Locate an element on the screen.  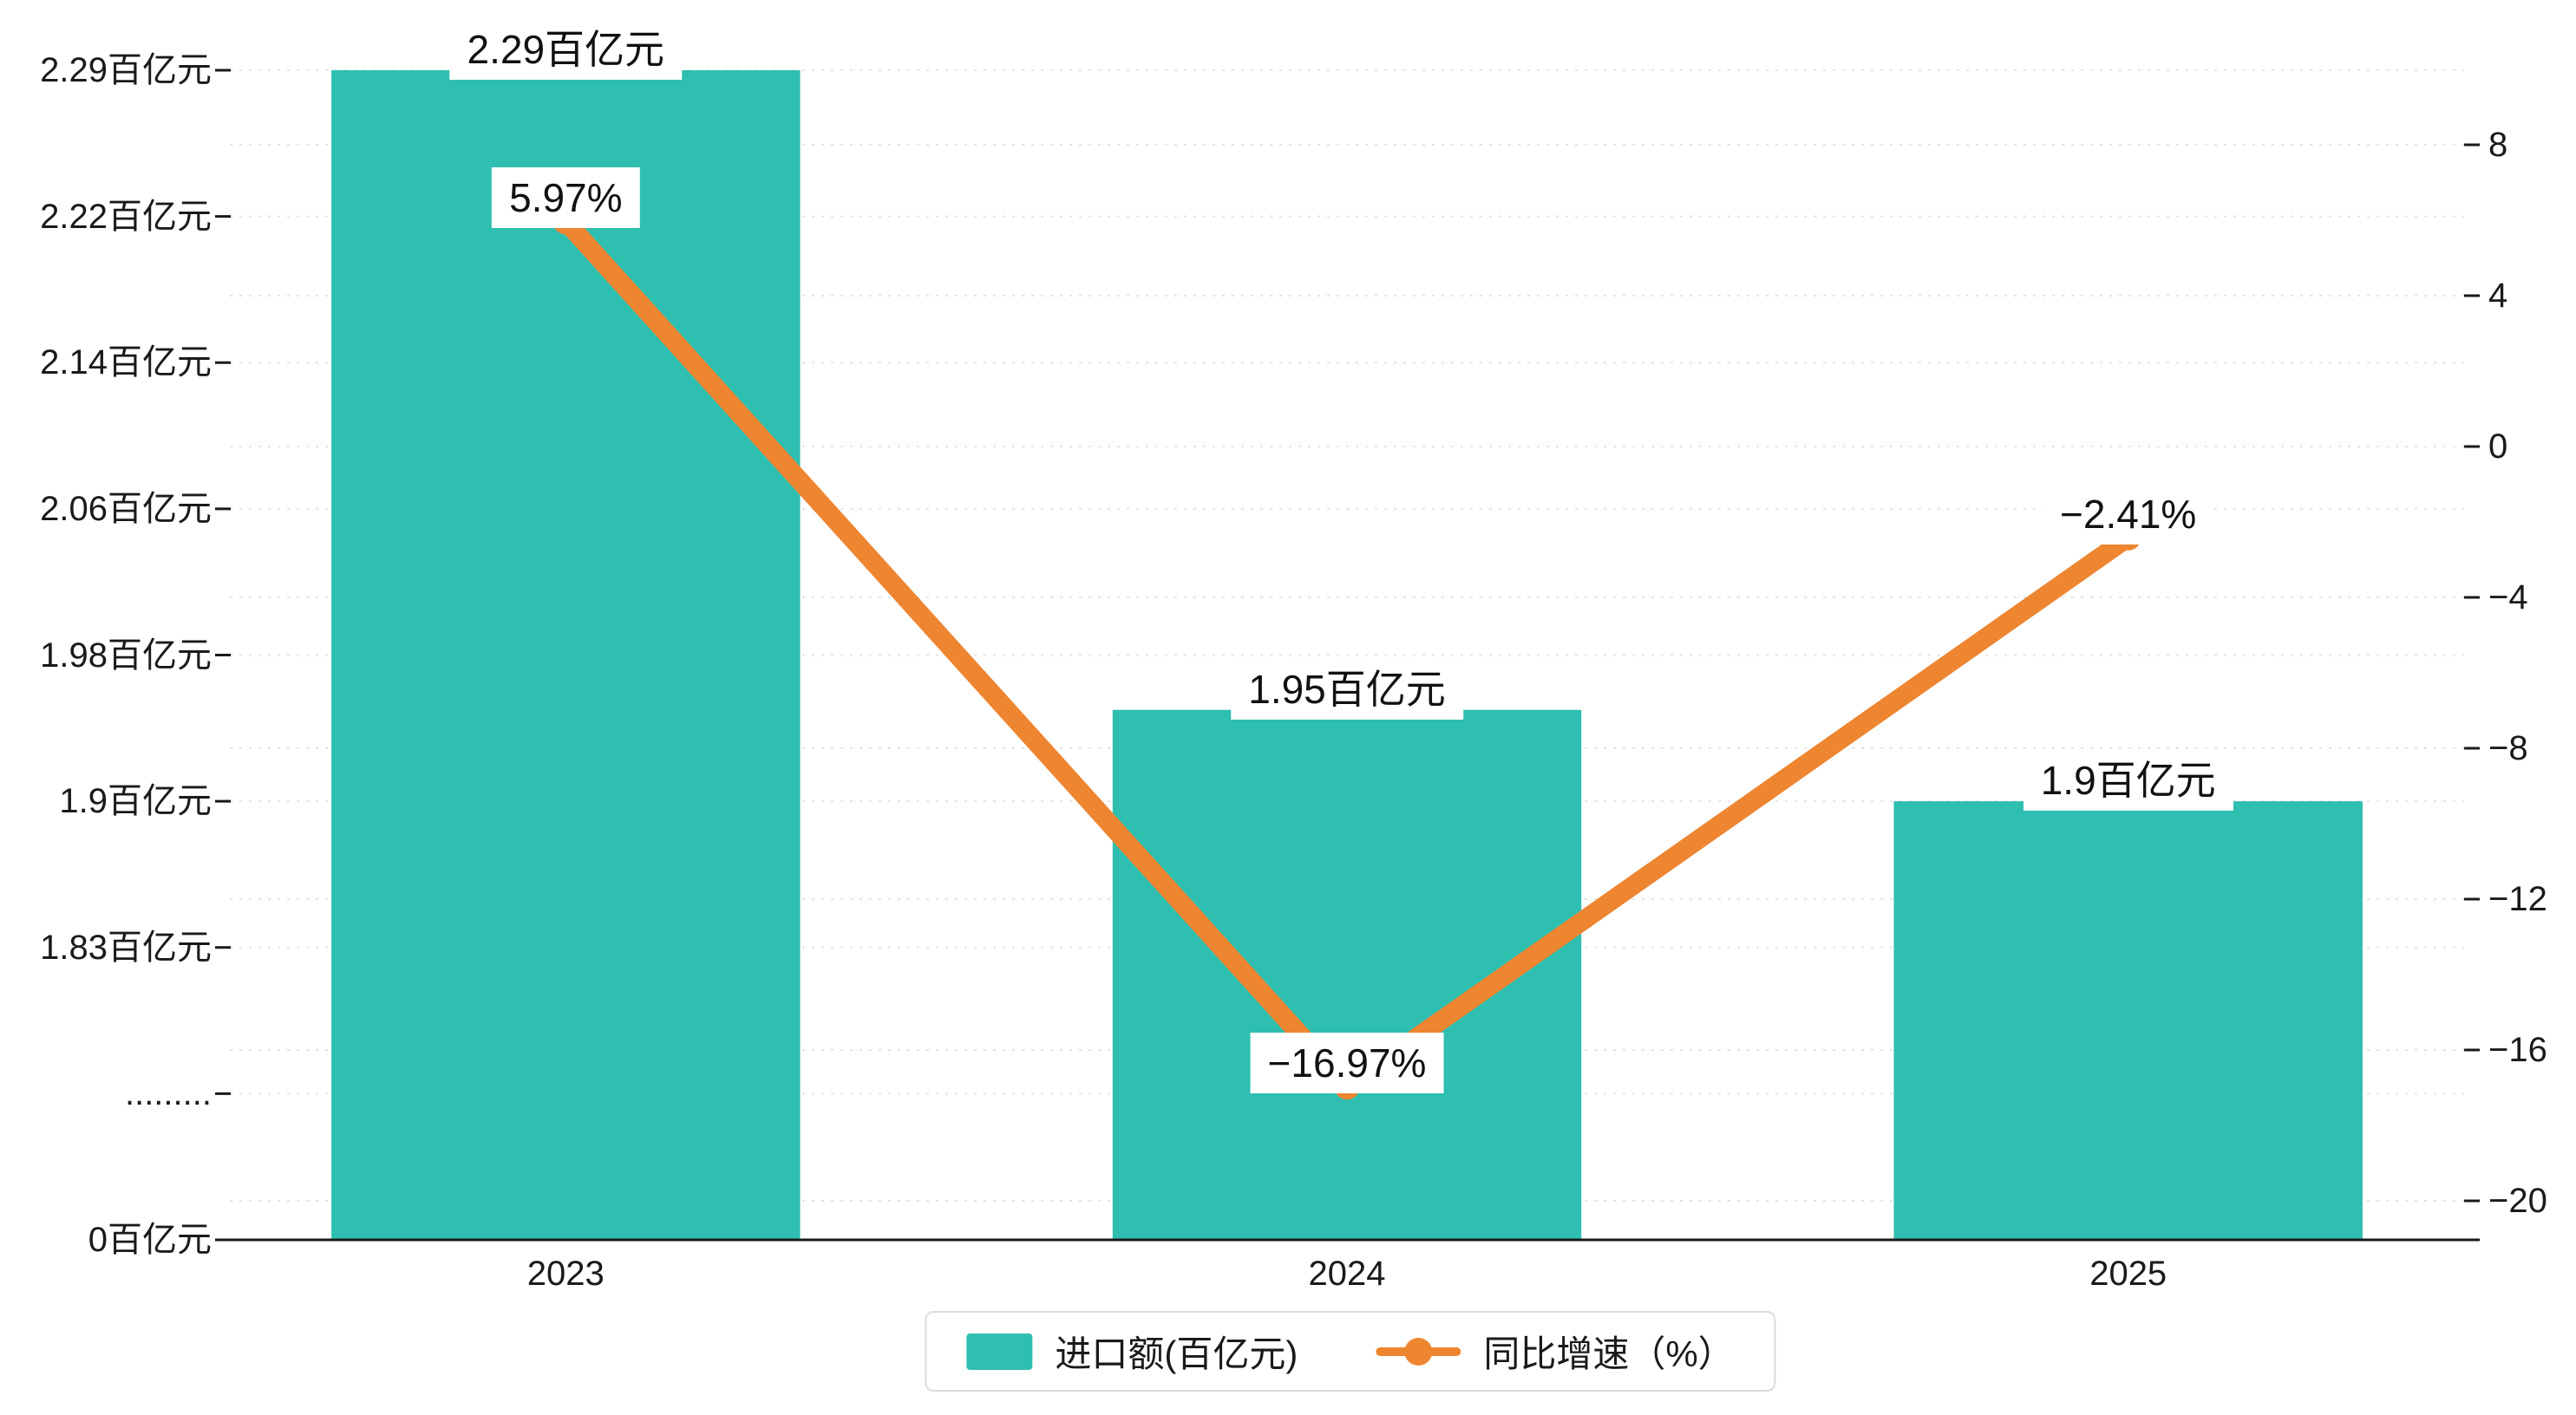
right-axis-tick-label: −16 is located at coordinates (2517, 1050).